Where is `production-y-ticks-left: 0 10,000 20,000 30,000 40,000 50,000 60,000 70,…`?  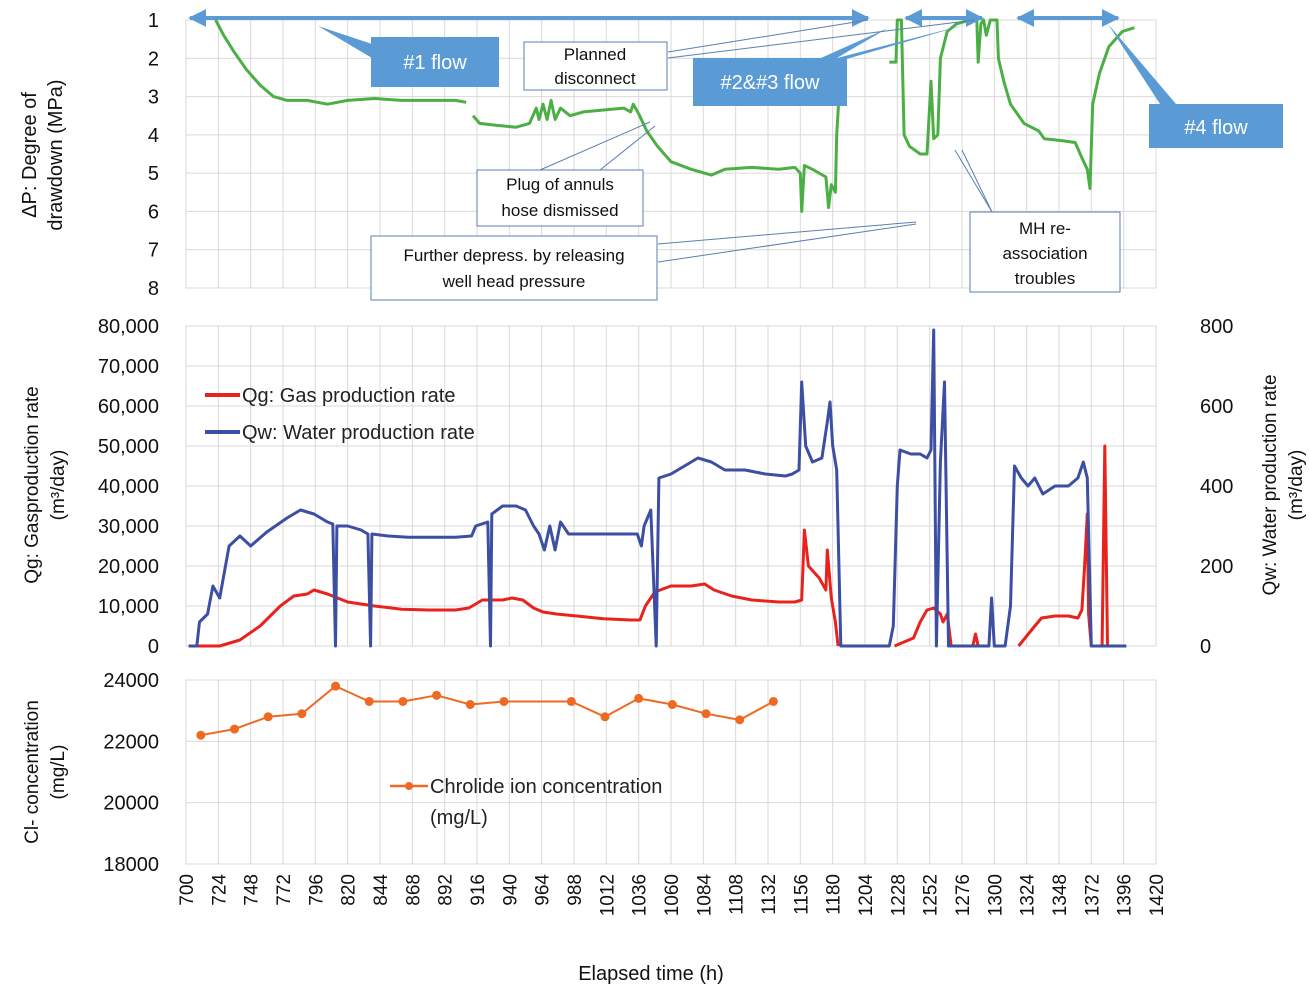 production-y-ticks-left: 0 10,000 20,000 30,000 40,000 50,000 60,000 70,… is located at coordinates (128, 487).